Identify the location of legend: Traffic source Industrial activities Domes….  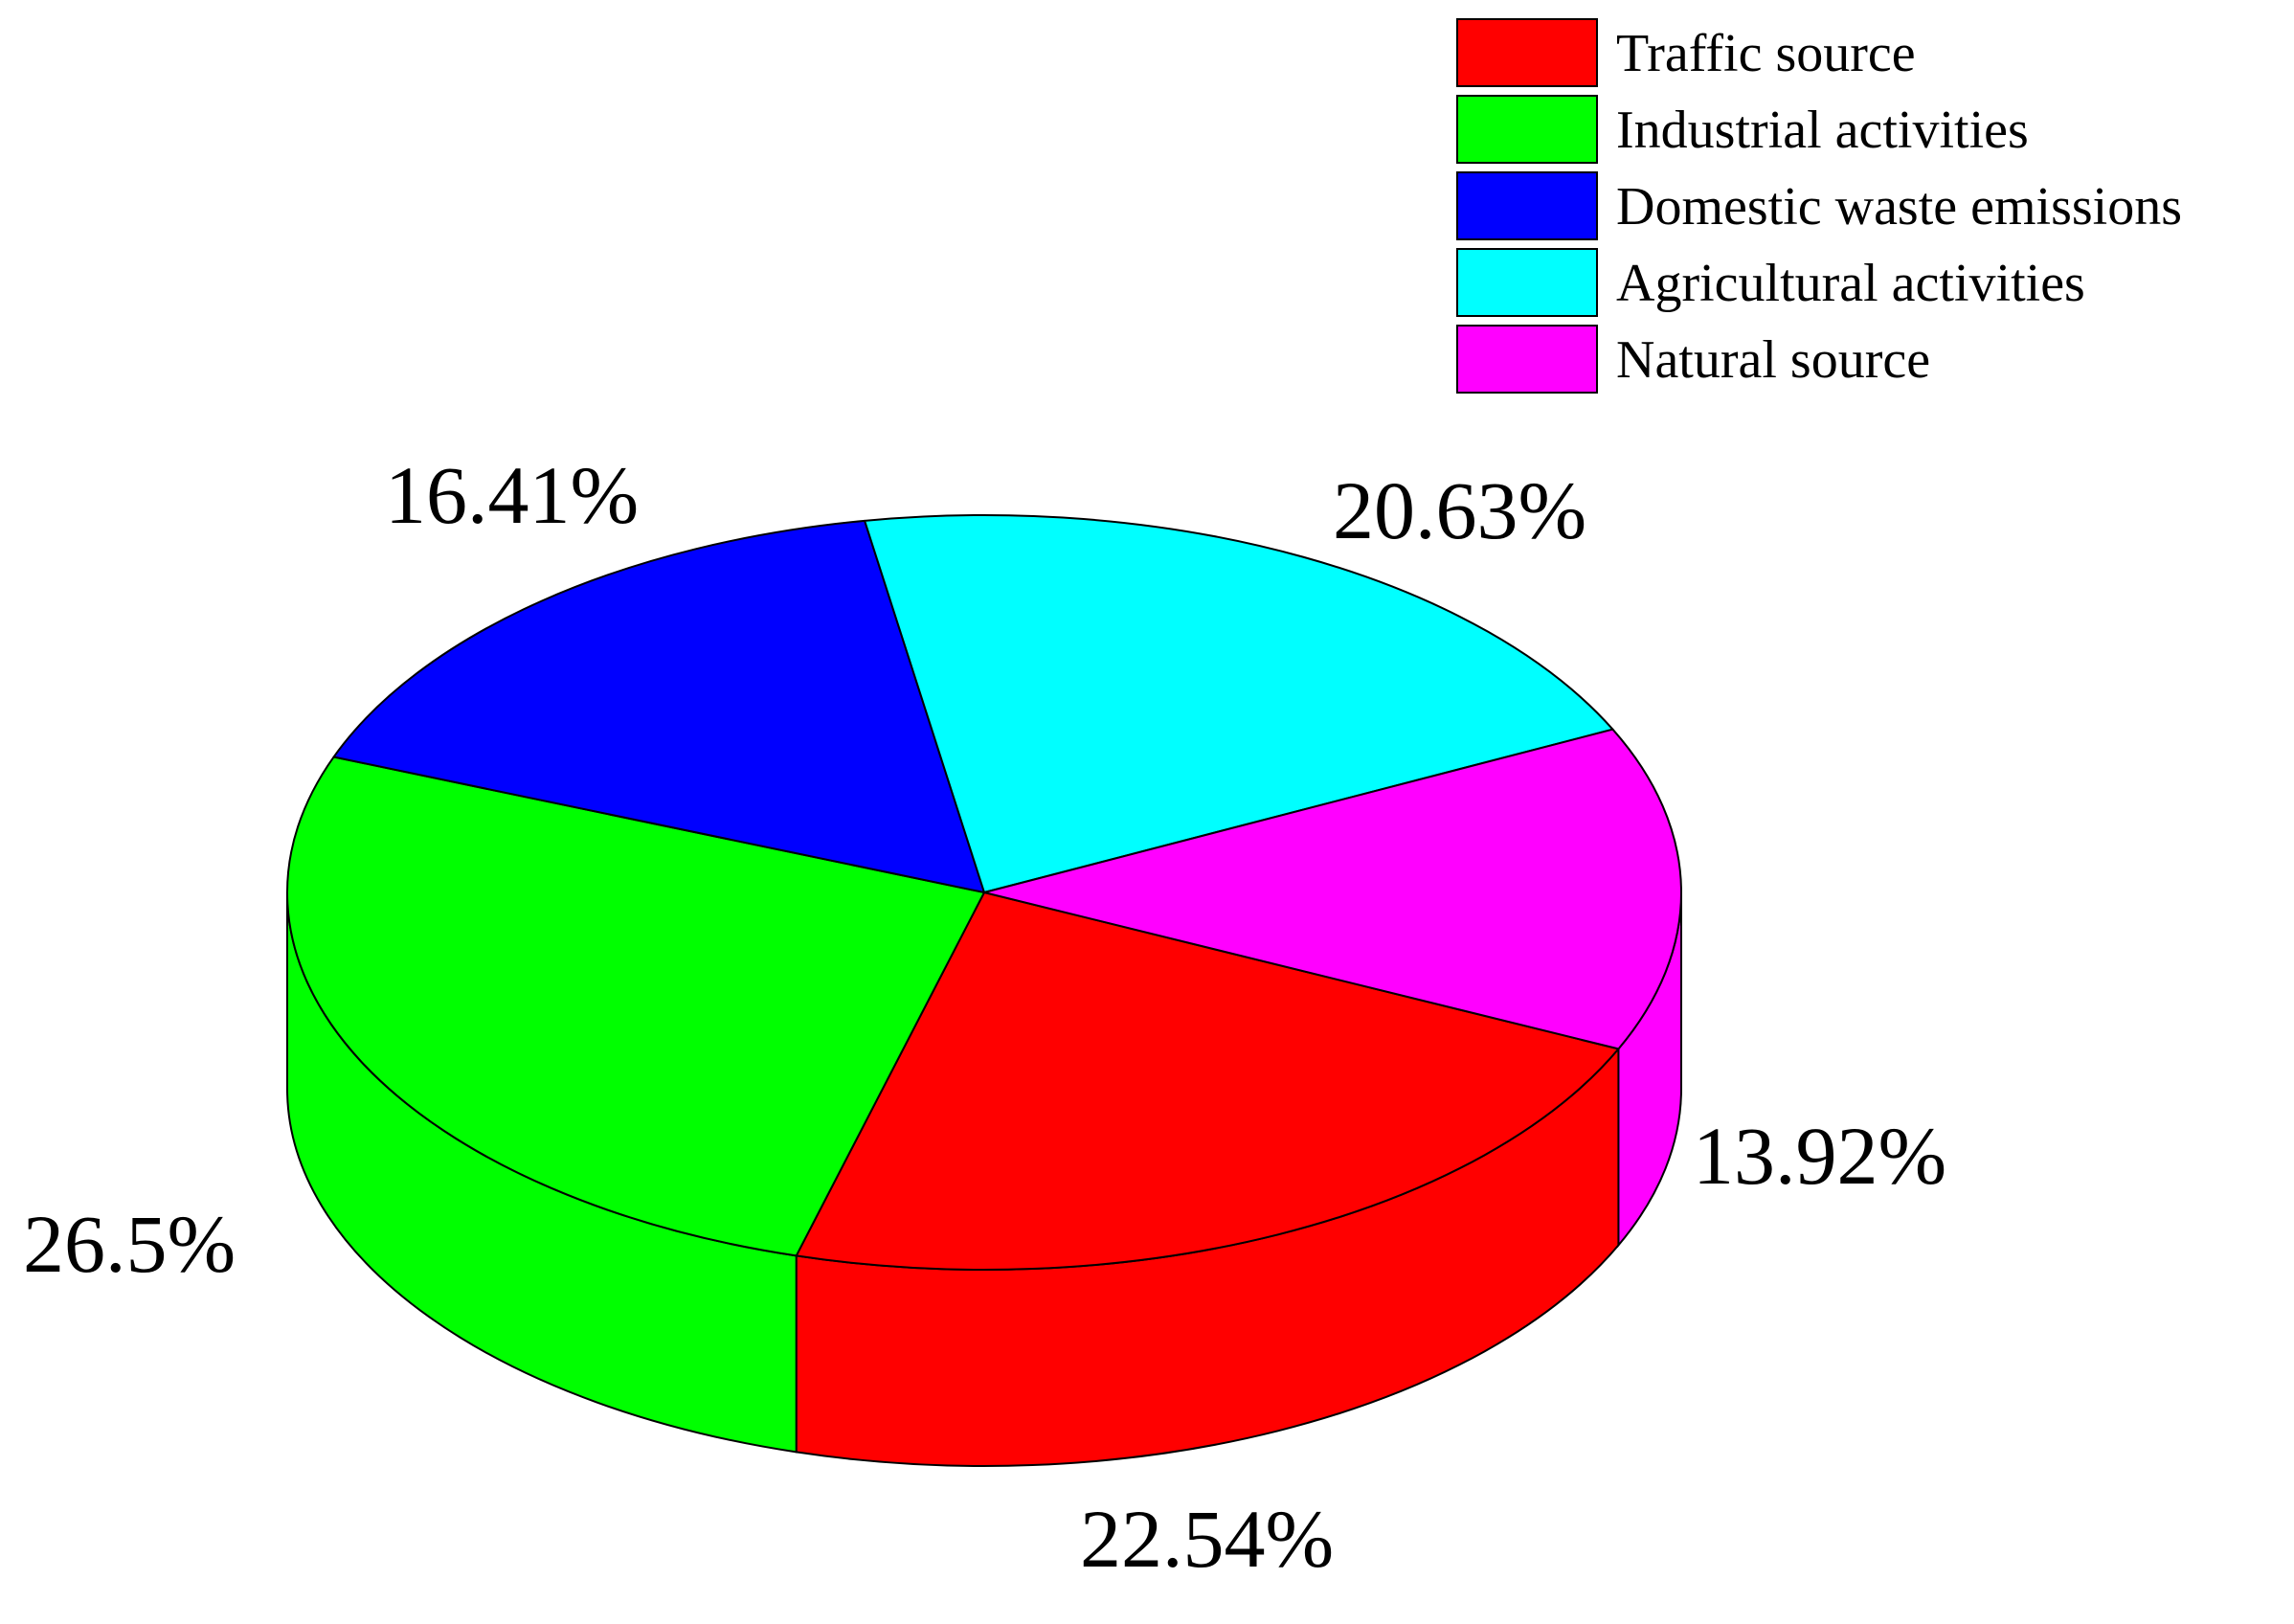
(1819, 206).